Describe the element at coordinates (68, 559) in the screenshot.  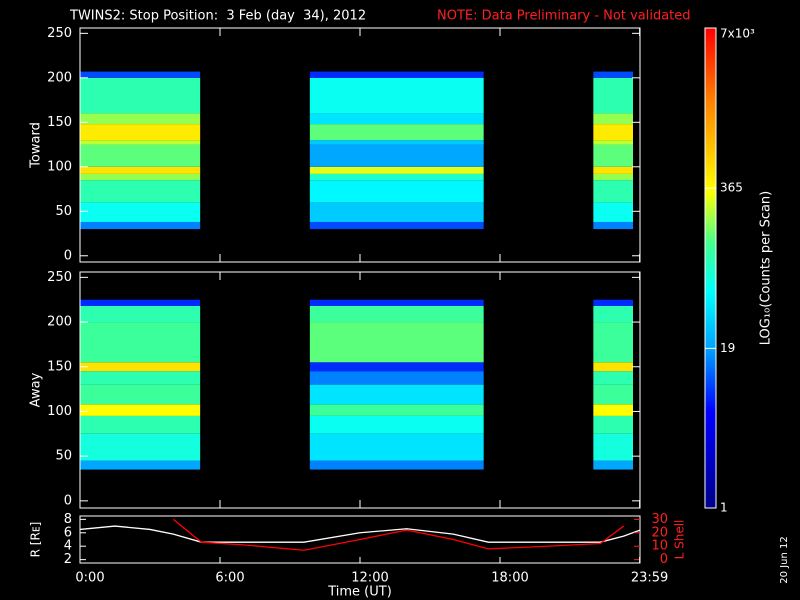
I see `y-tick-label: 2` at that location.